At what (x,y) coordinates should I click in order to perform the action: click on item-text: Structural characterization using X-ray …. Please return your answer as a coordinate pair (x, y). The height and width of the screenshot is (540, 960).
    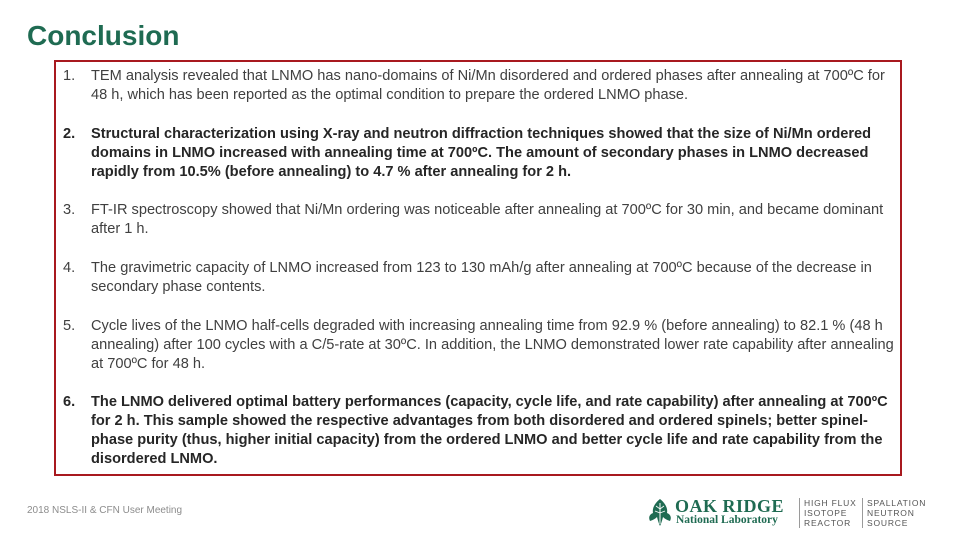
    Looking at the image, I should click on (481, 153).